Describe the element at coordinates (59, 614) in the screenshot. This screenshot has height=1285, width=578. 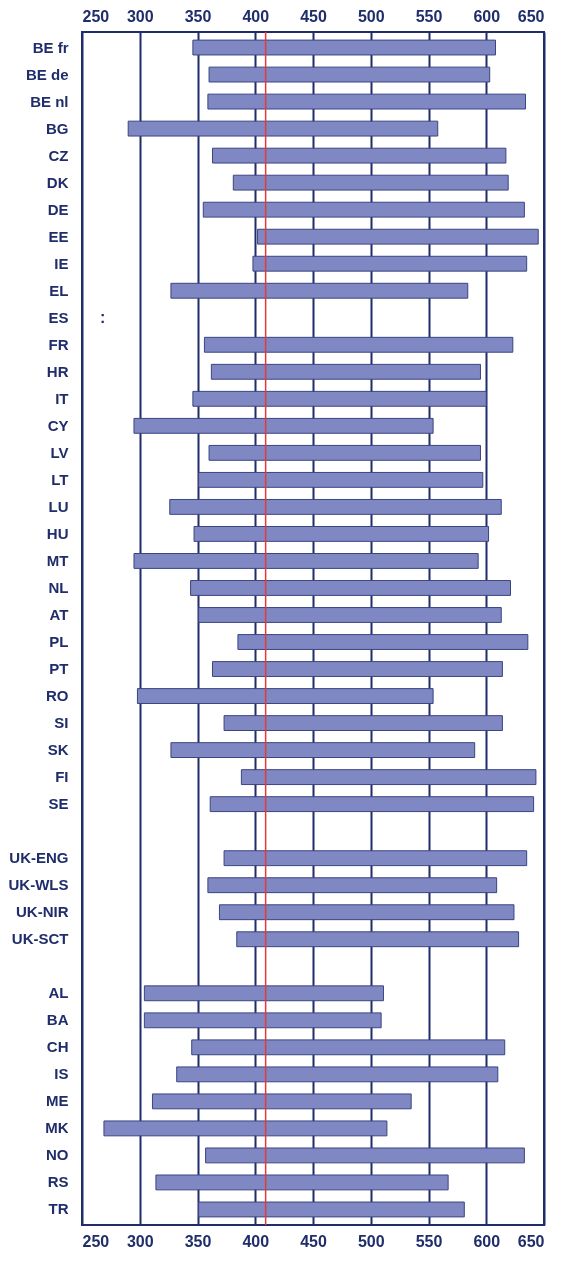
I see `y-tick-label: AT` at that location.